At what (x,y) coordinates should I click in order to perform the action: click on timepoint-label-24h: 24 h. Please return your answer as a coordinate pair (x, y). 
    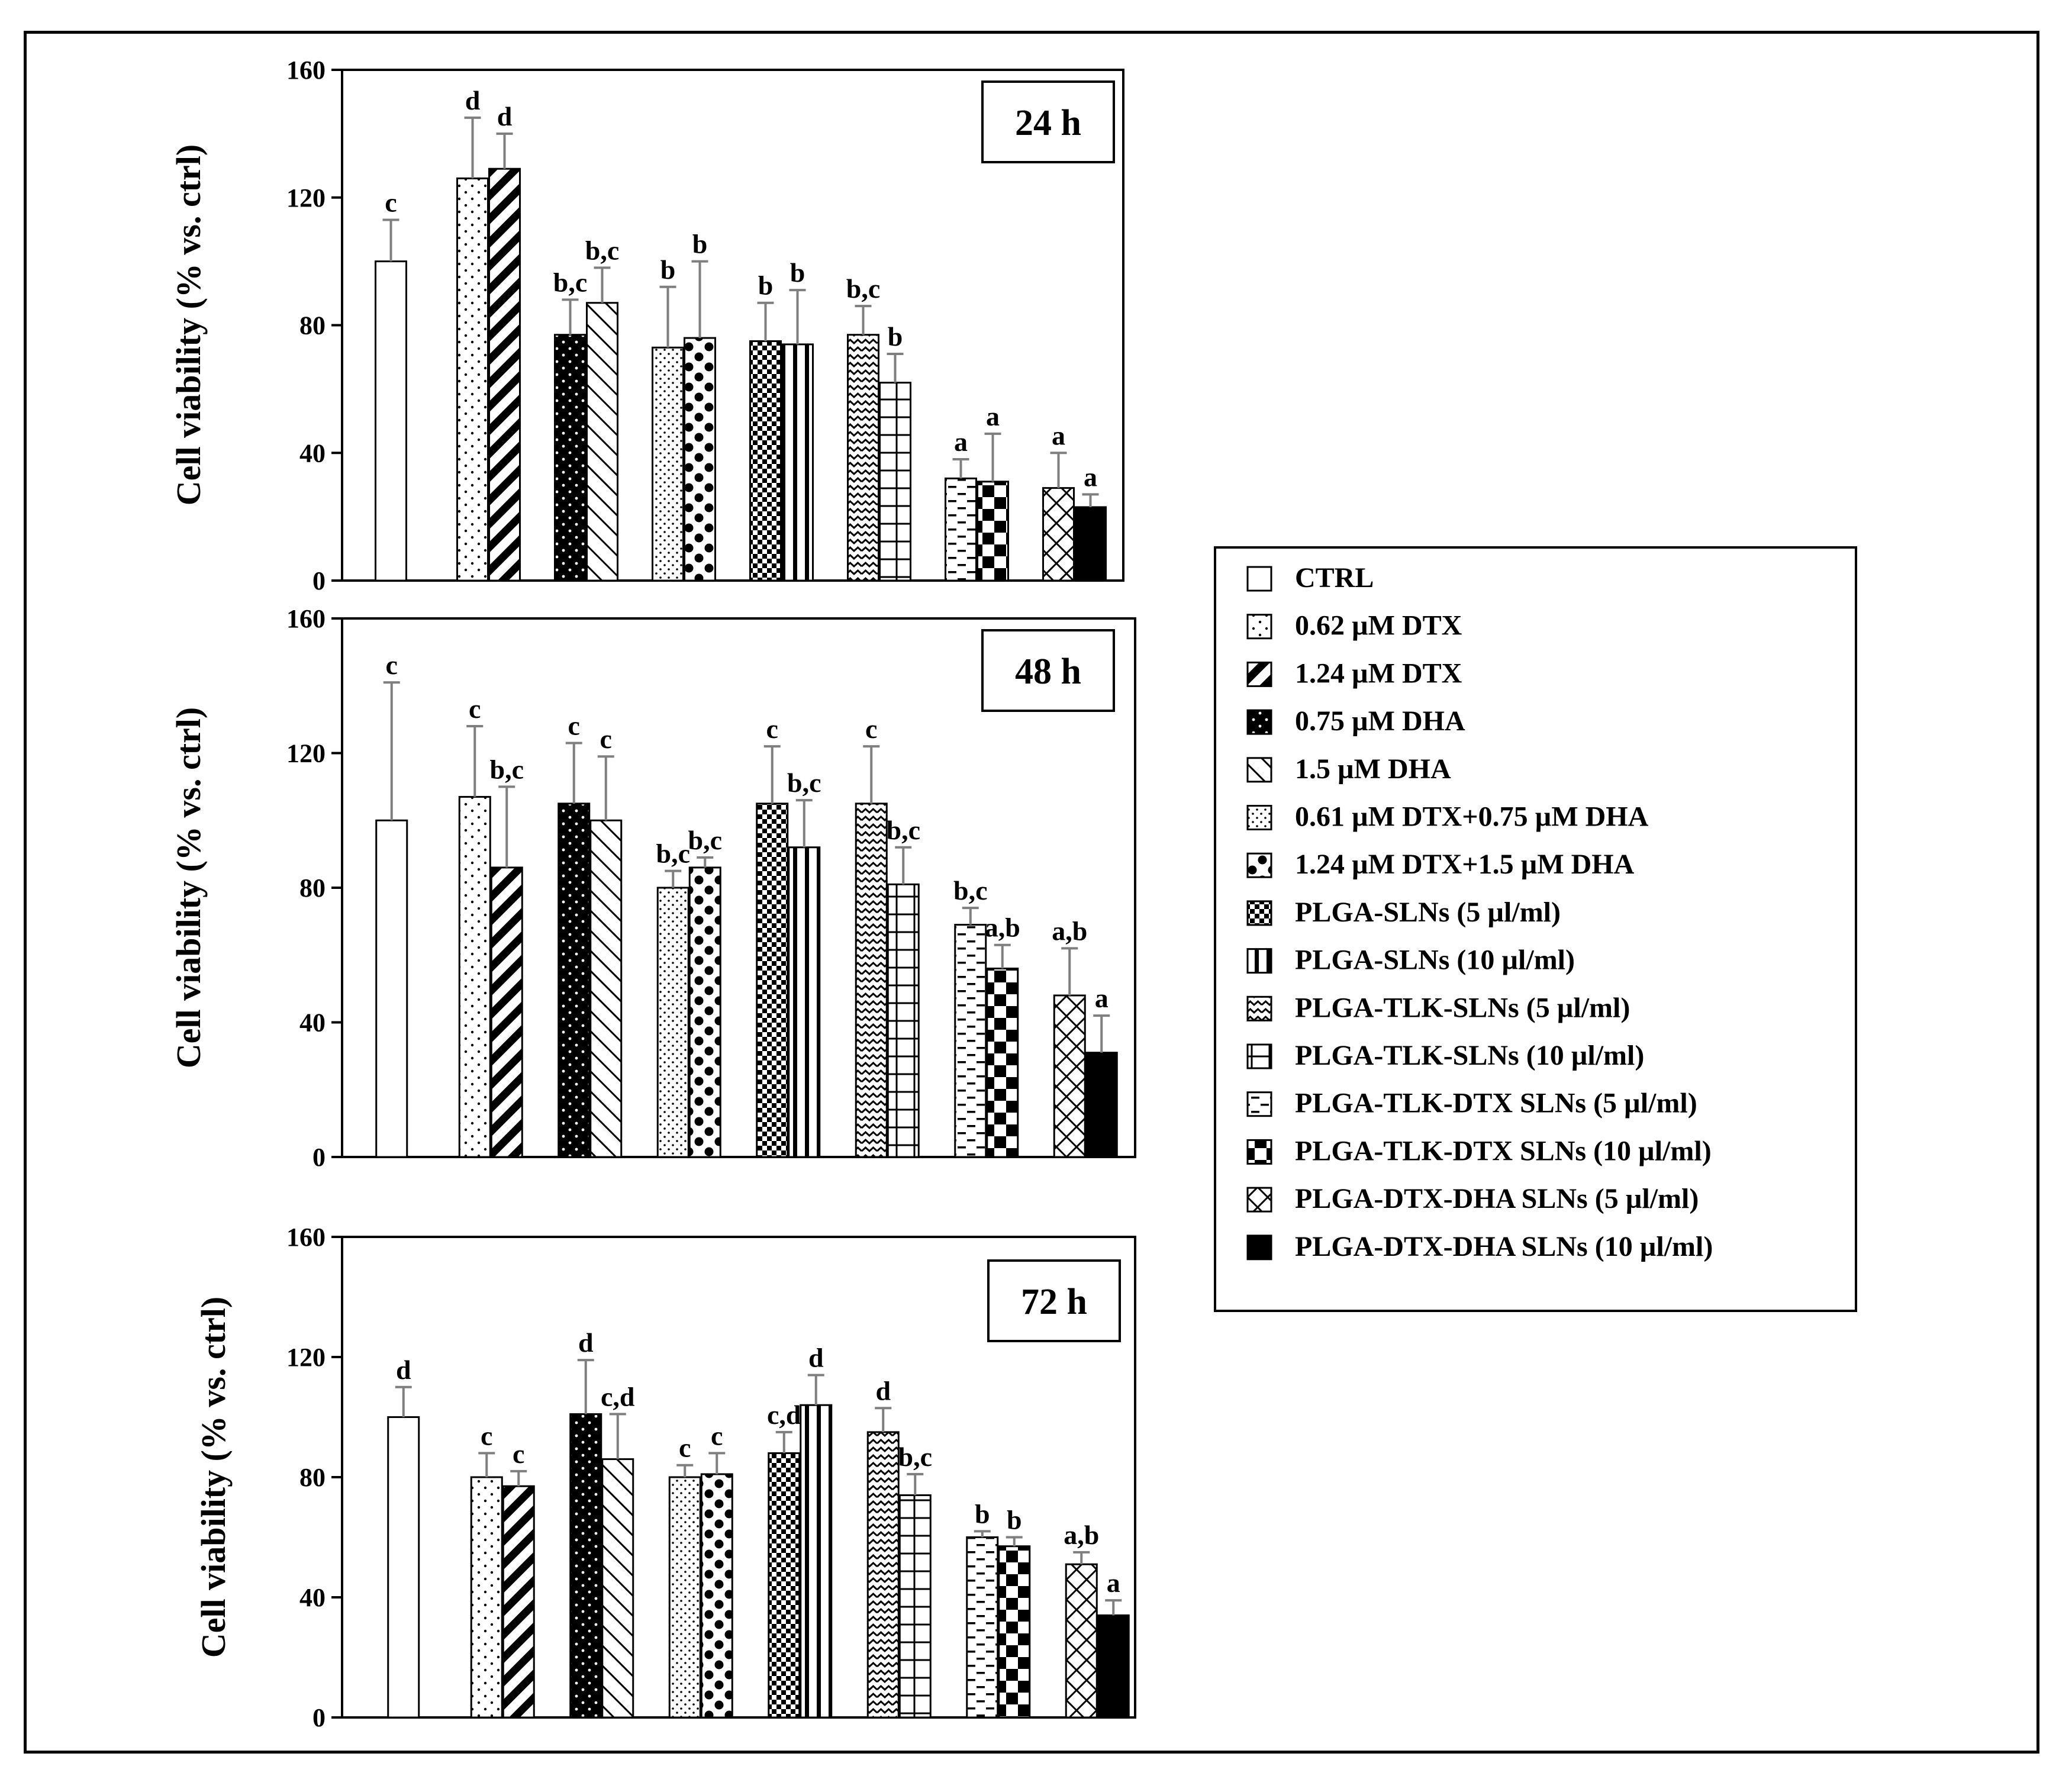
    Looking at the image, I should click on (1048, 123).